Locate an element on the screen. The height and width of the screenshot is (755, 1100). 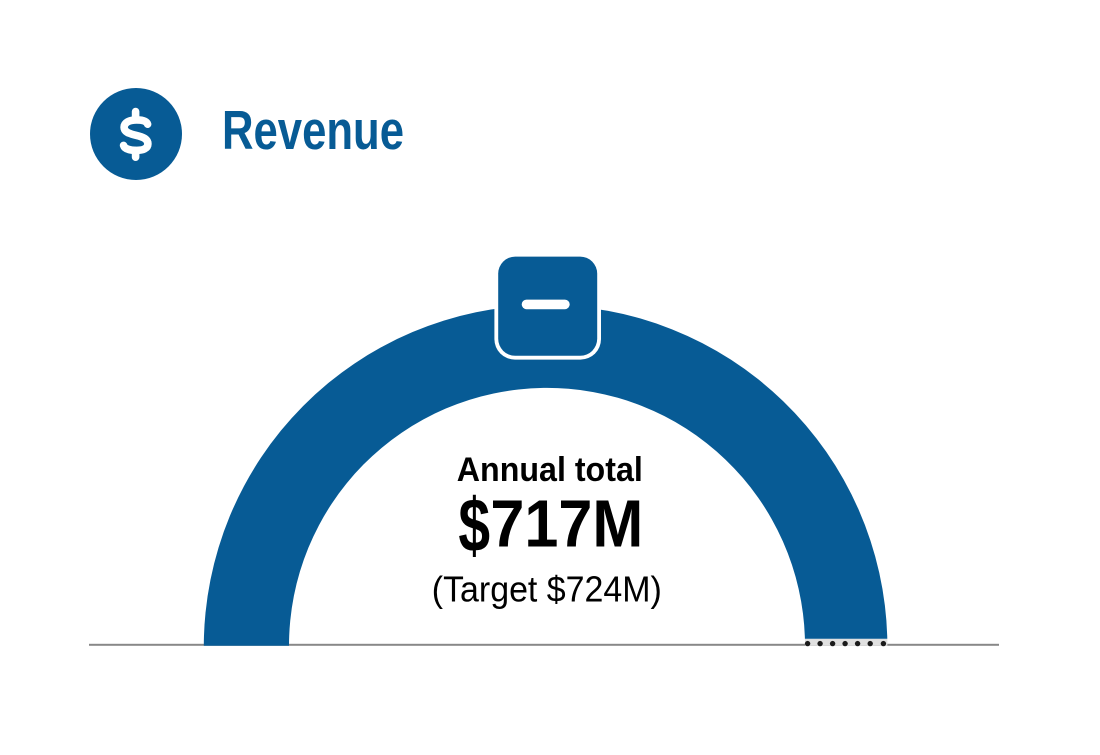
svg-text: Annual total is located at coordinates (550, 470).